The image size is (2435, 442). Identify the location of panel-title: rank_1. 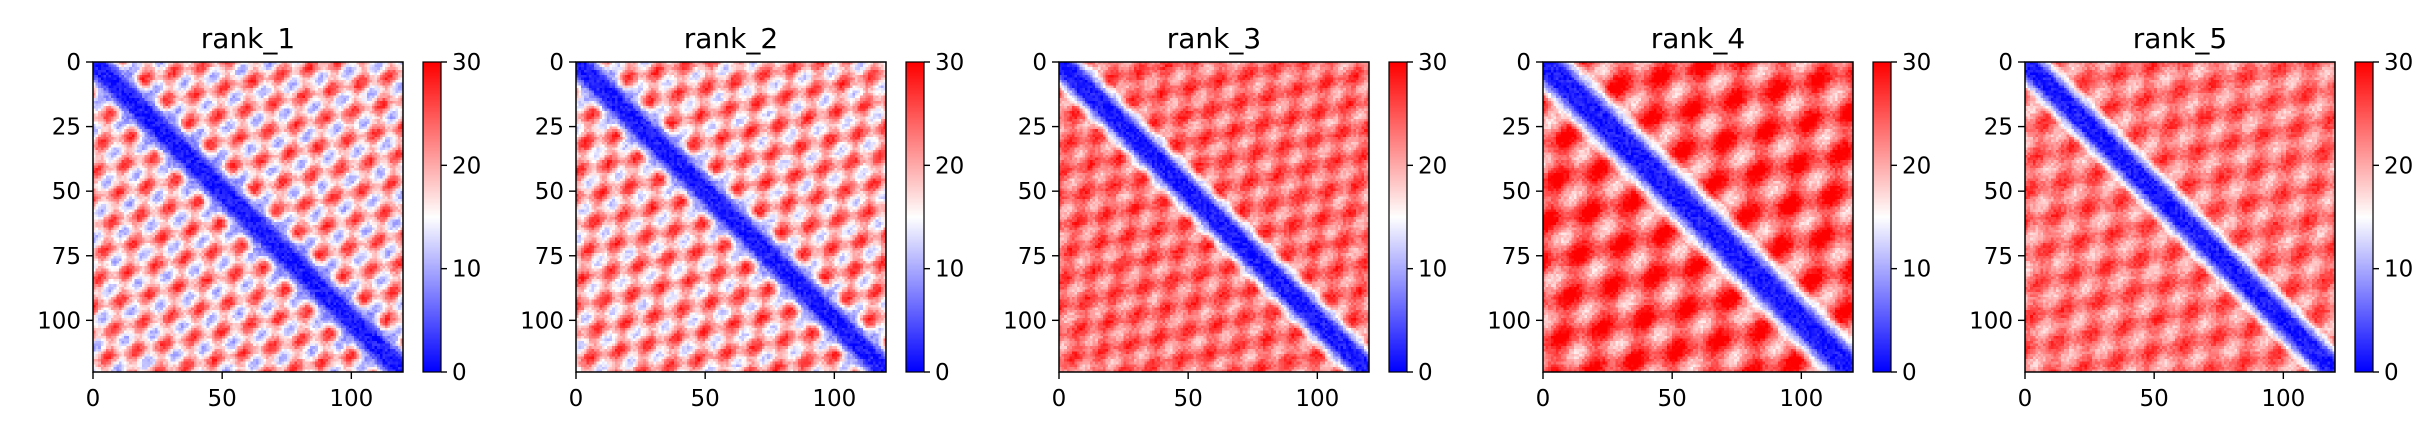
(248, 38).